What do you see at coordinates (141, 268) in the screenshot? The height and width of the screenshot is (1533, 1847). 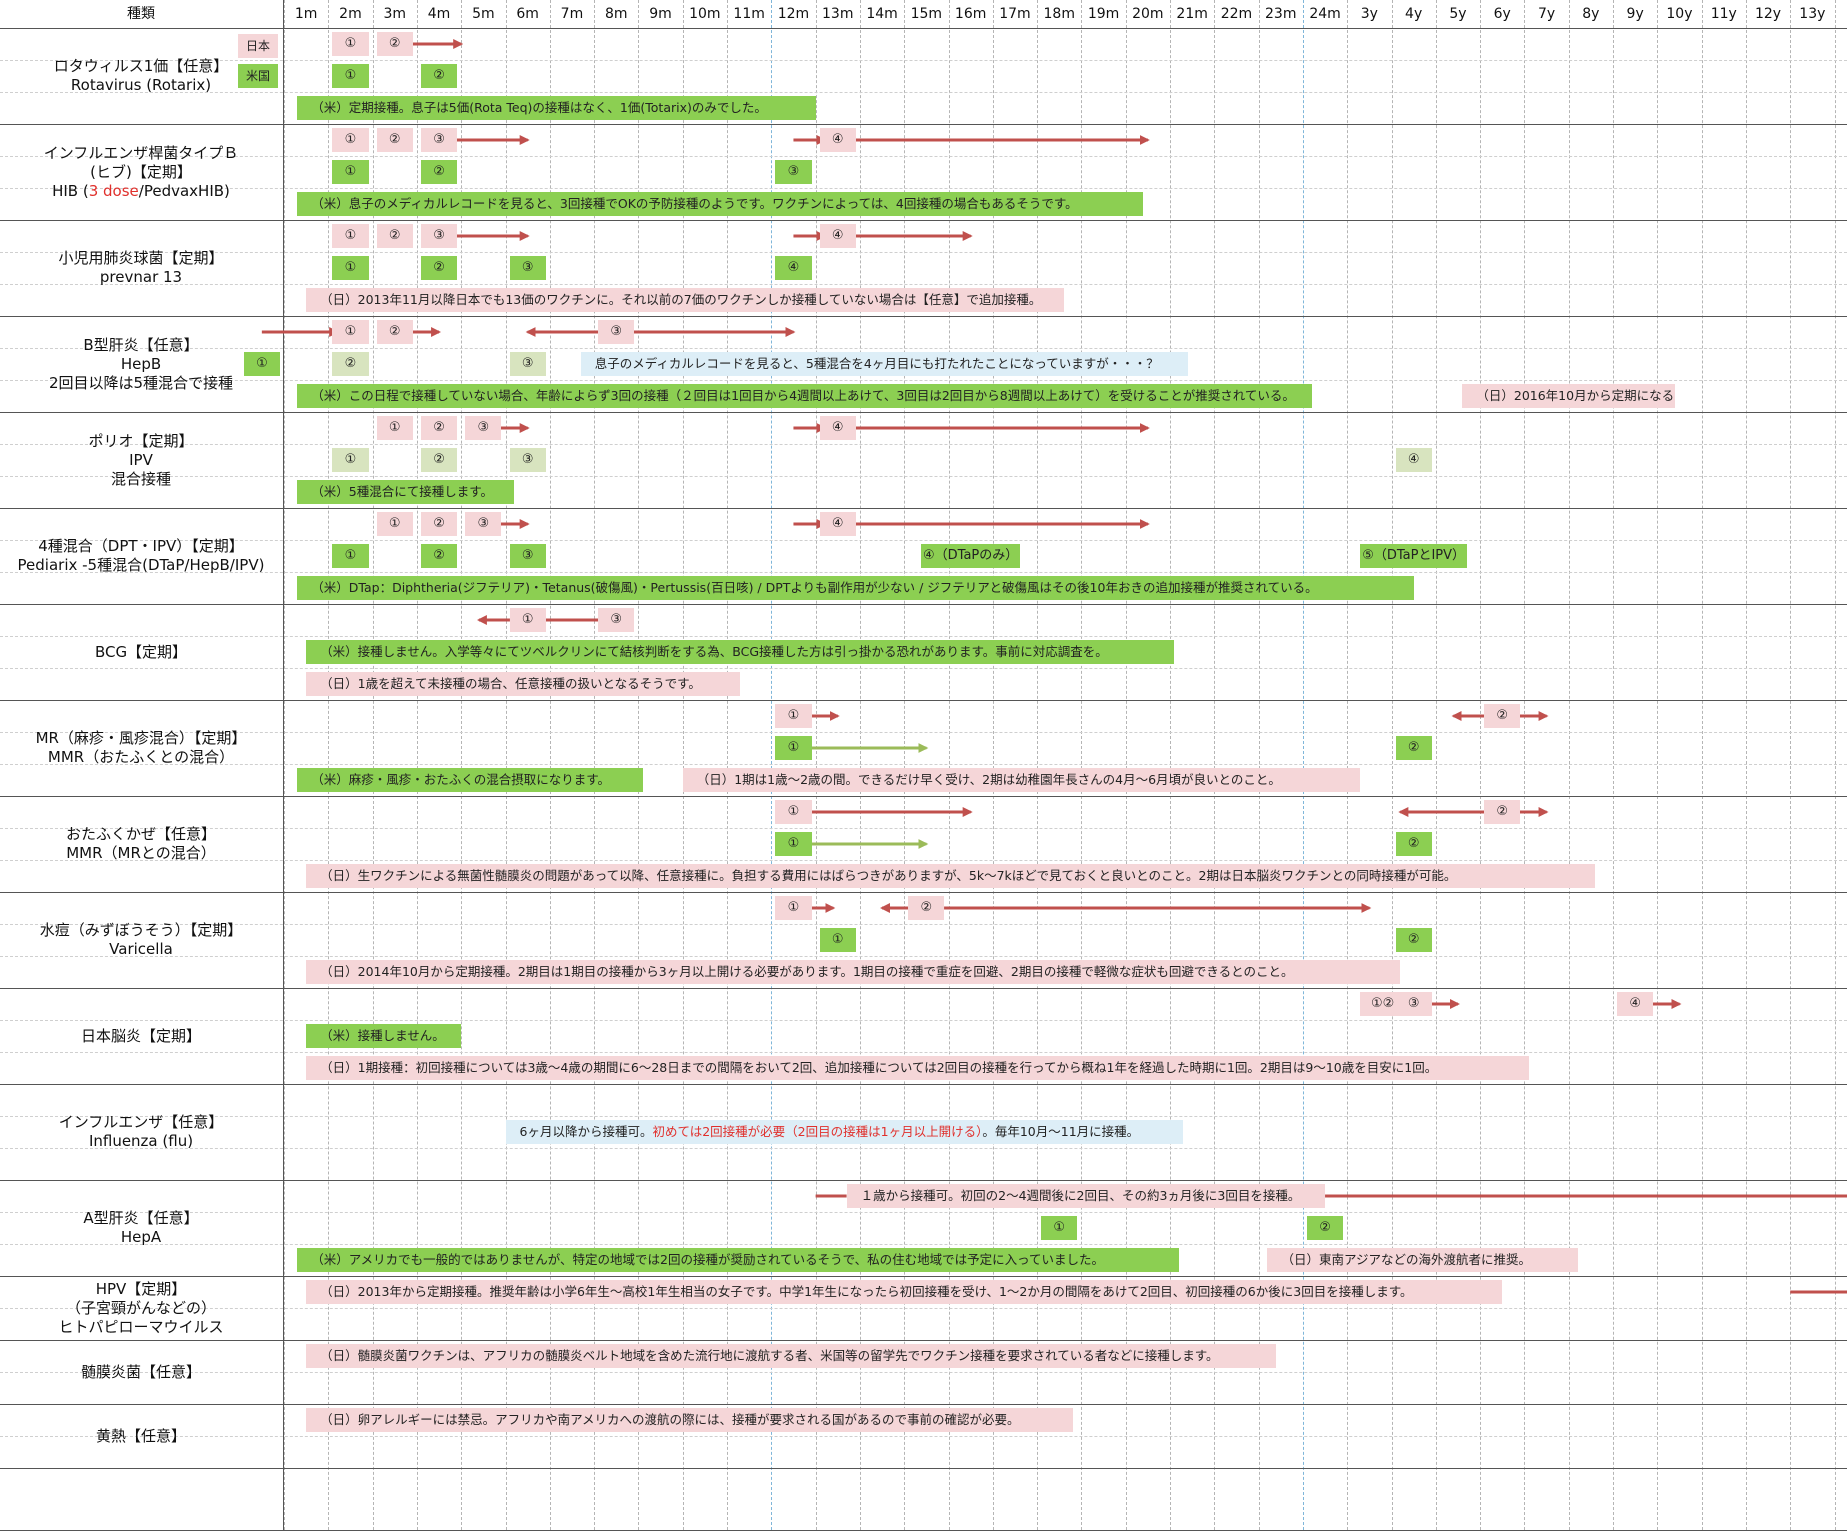 I see `vaccine-label-pcv: 小児用肺炎球菌【定期】 prevnar 13` at bounding box center [141, 268].